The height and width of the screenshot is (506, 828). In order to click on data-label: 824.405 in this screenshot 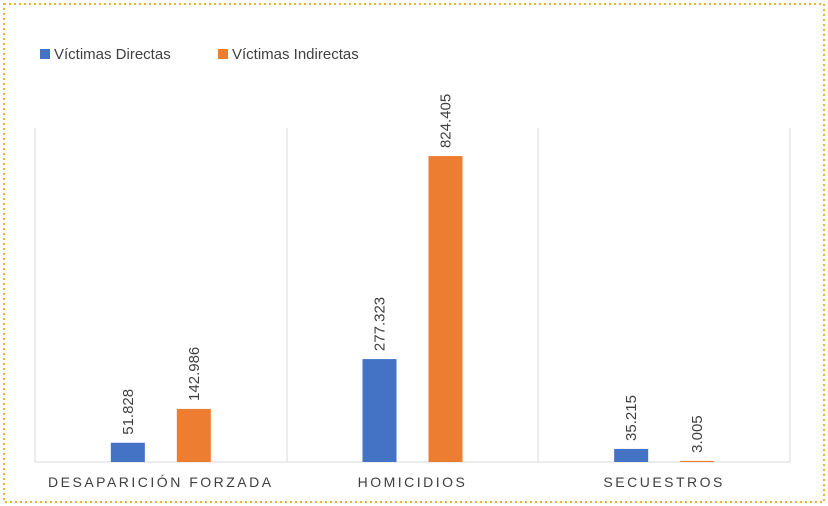, I will do `click(446, 121)`.